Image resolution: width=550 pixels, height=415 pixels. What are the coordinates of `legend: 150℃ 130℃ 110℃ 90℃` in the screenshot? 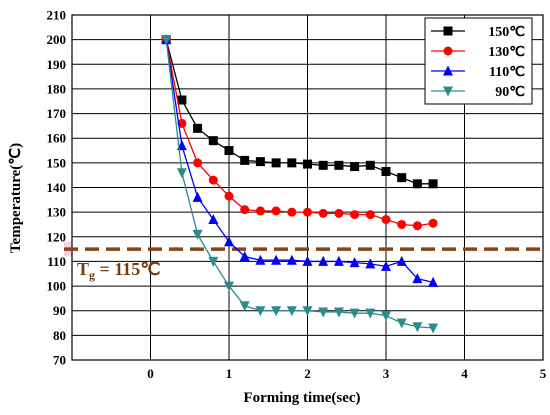 It's located at (478, 61).